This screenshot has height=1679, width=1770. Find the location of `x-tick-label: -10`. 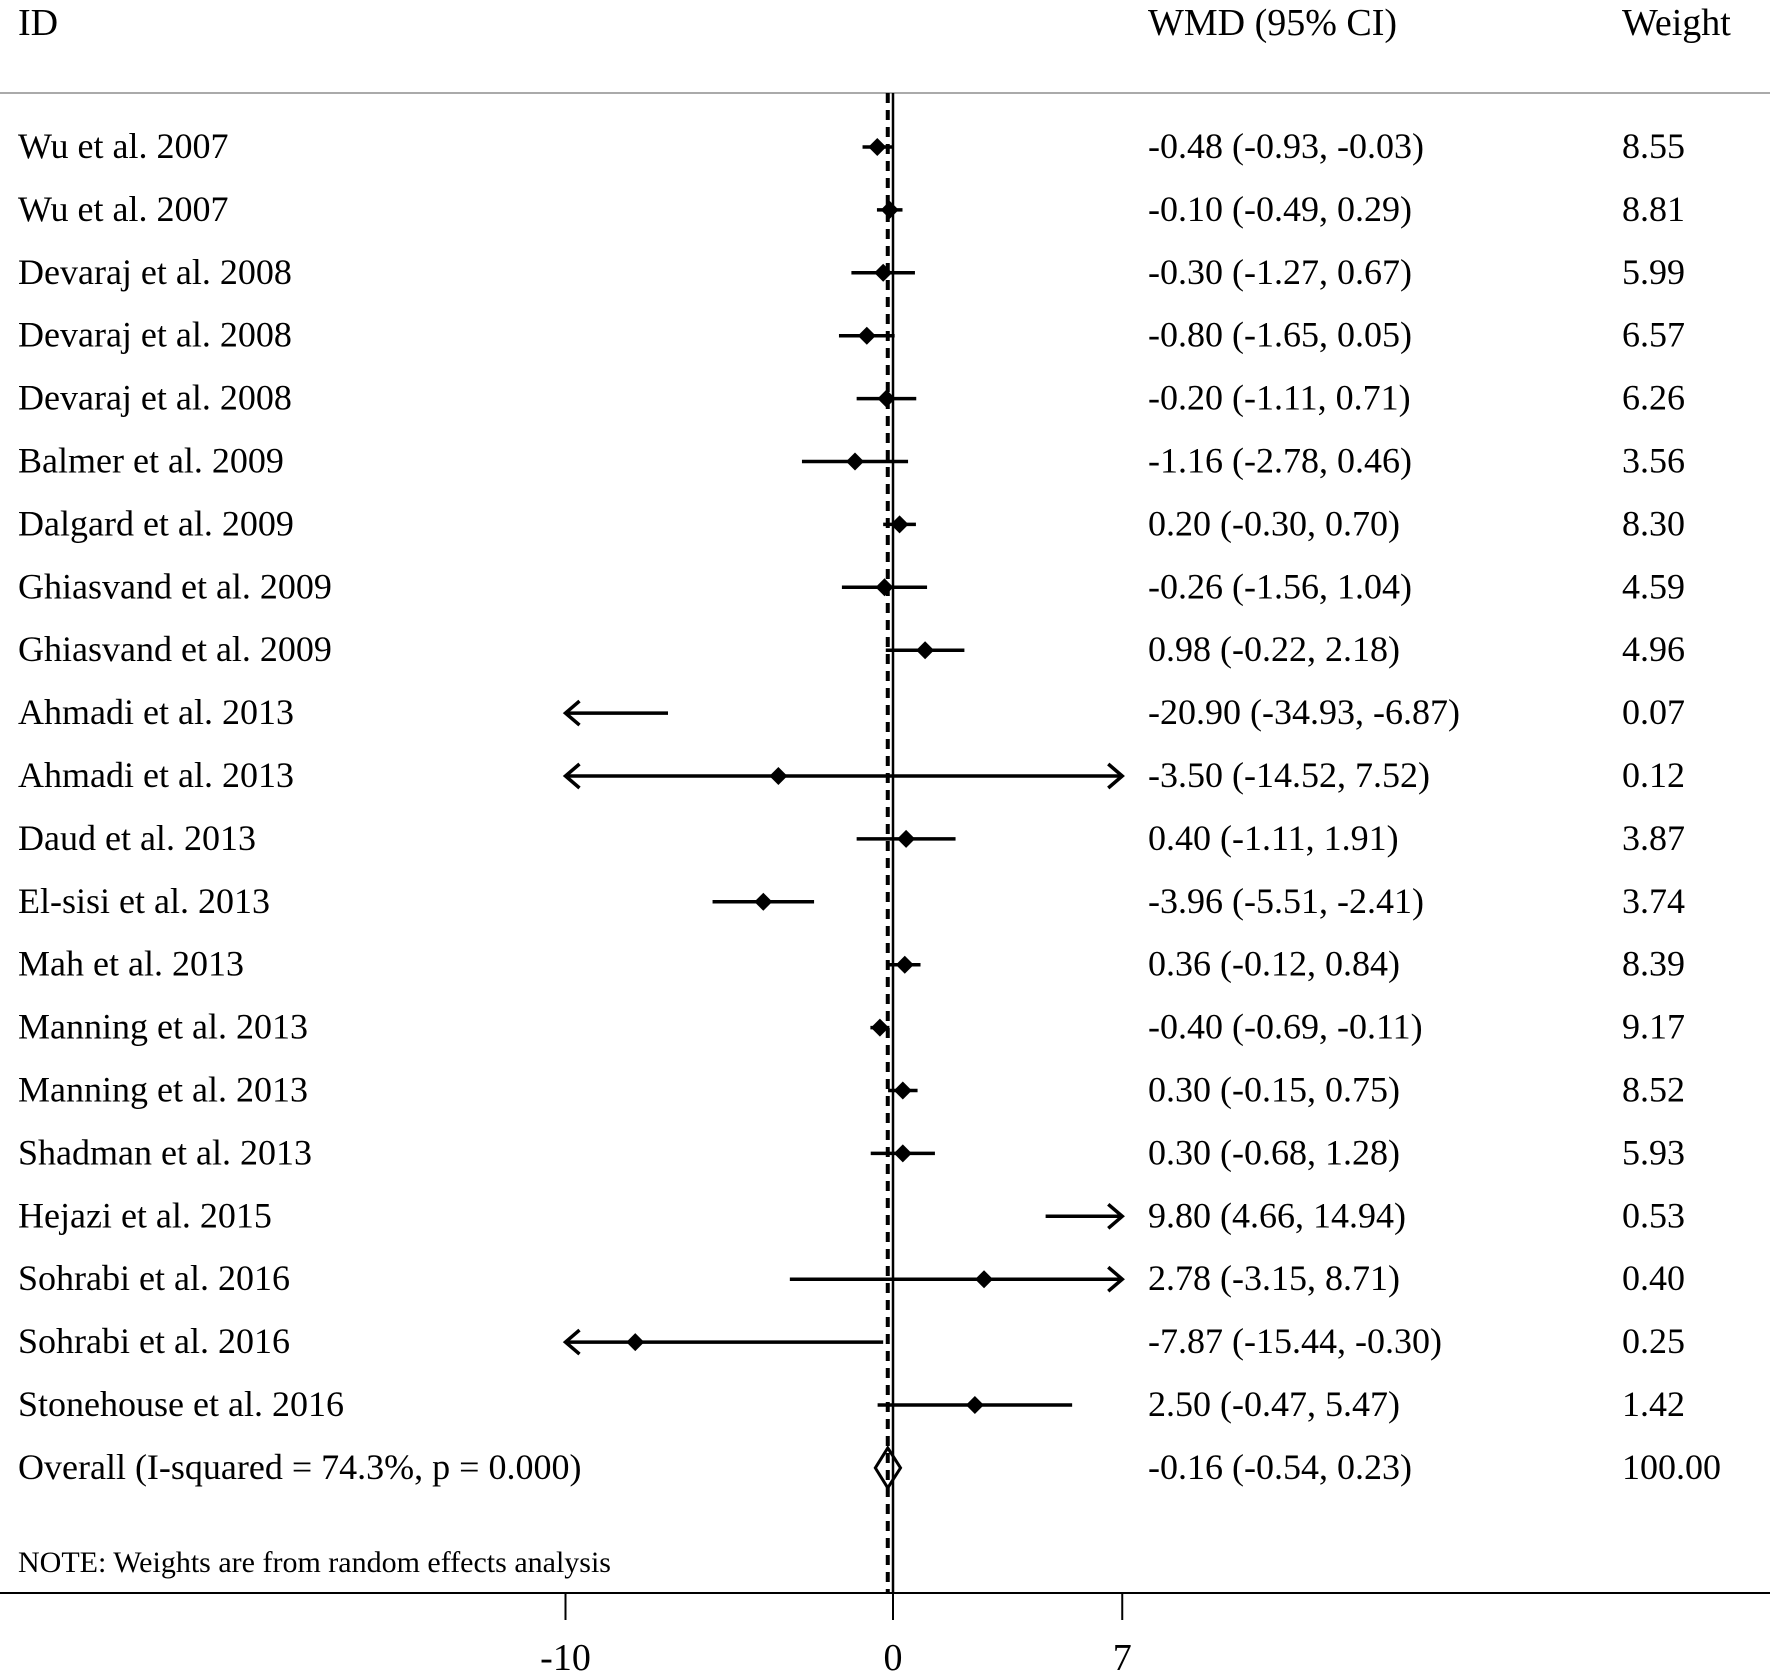

x-tick-label: -10 is located at coordinates (565, 1658).